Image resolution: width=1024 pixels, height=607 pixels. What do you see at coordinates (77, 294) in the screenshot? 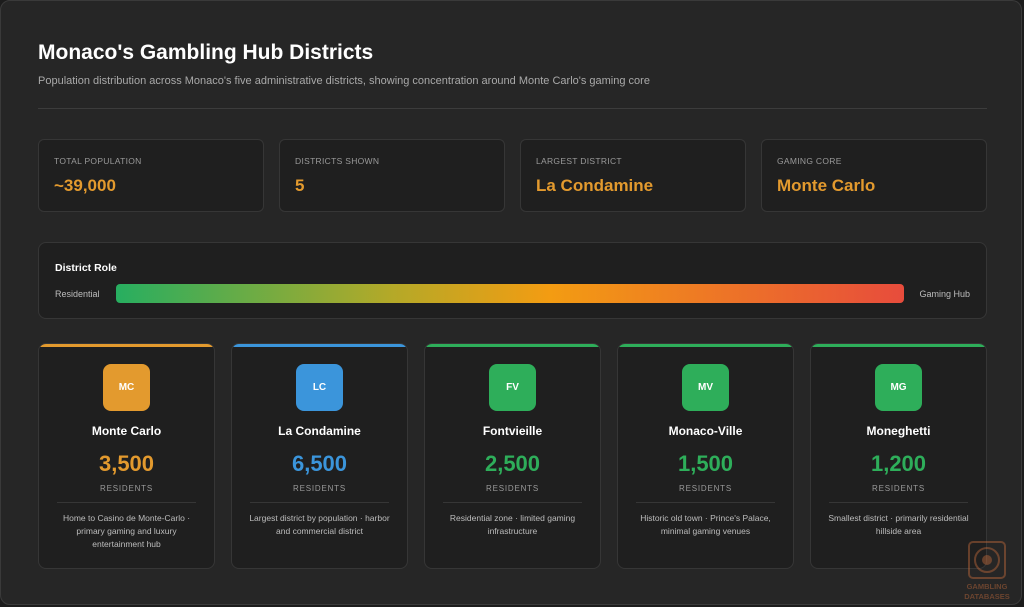
I see `role-left-label: Residential` at bounding box center [77, 294].